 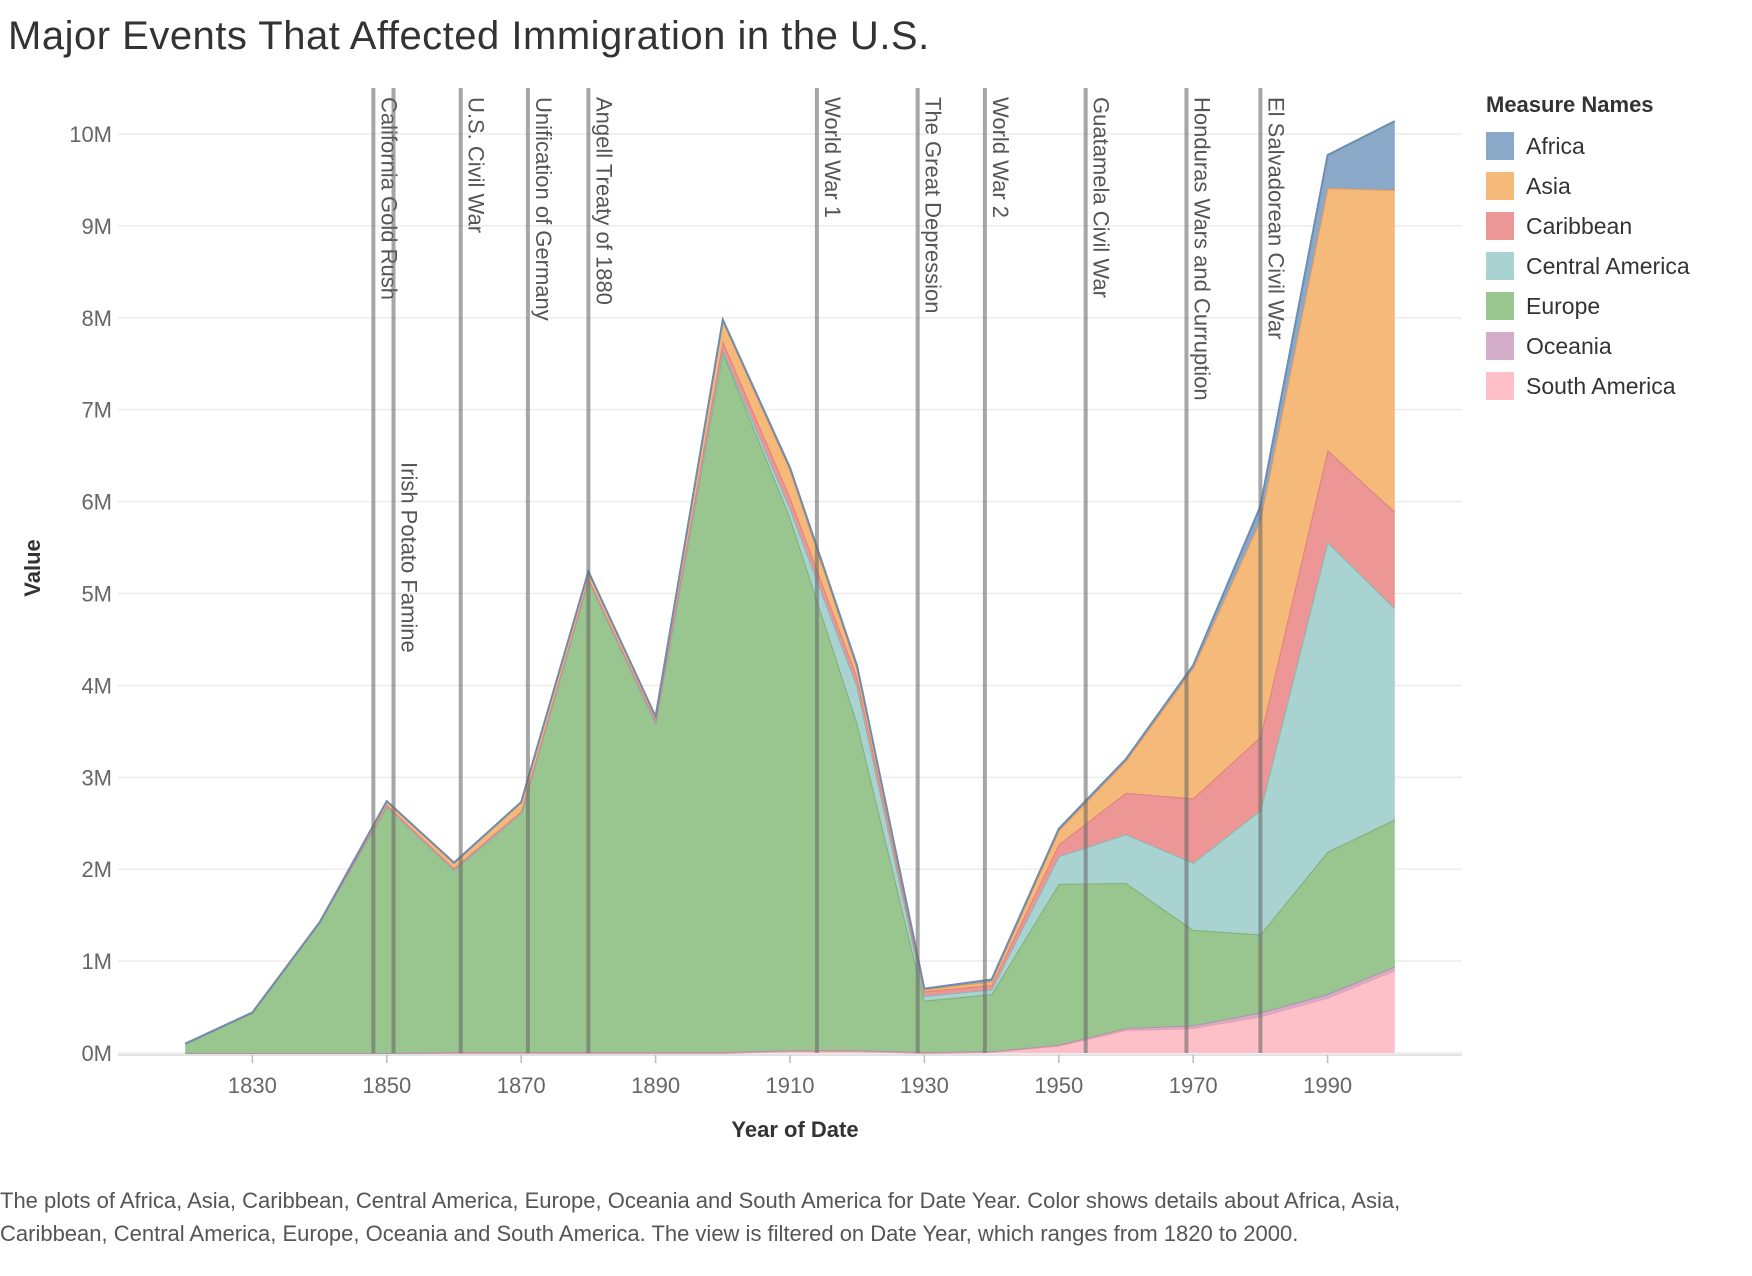 What do you see at coordinates (96, 869) in the screenshot?
I see `y-tick-label: 2M` at bounding box center [96, 869].